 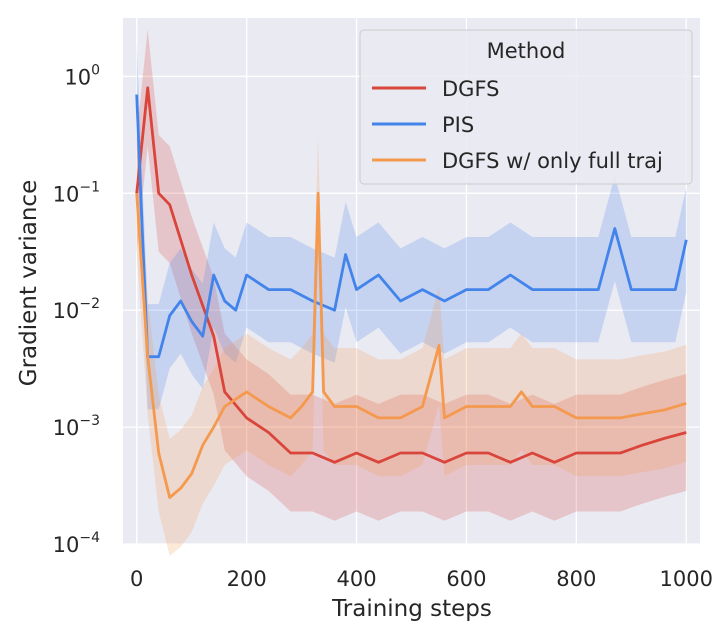 I want to click on y-axis-label: Gradient variance, so click(x=29, y=283).